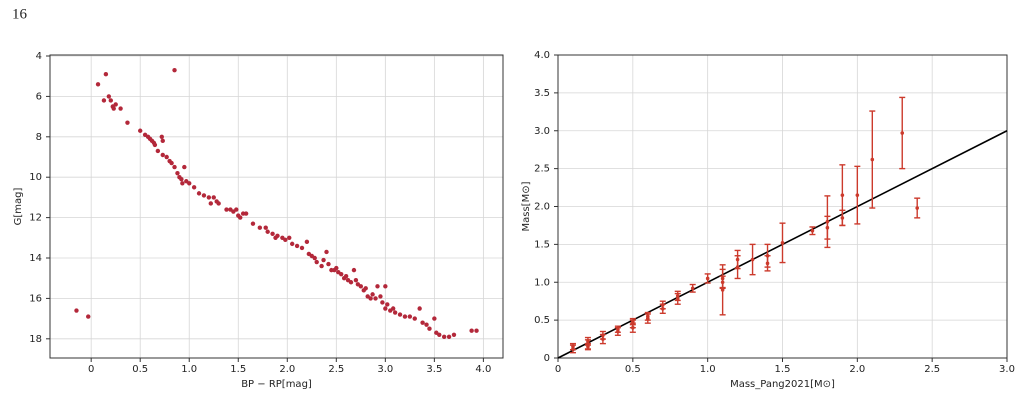 The image size is (1024, 401). What do you see at coordinates (39, 137) in the screenshot?
I see `y-tick-label: 8` at bounding box center [39, 137].